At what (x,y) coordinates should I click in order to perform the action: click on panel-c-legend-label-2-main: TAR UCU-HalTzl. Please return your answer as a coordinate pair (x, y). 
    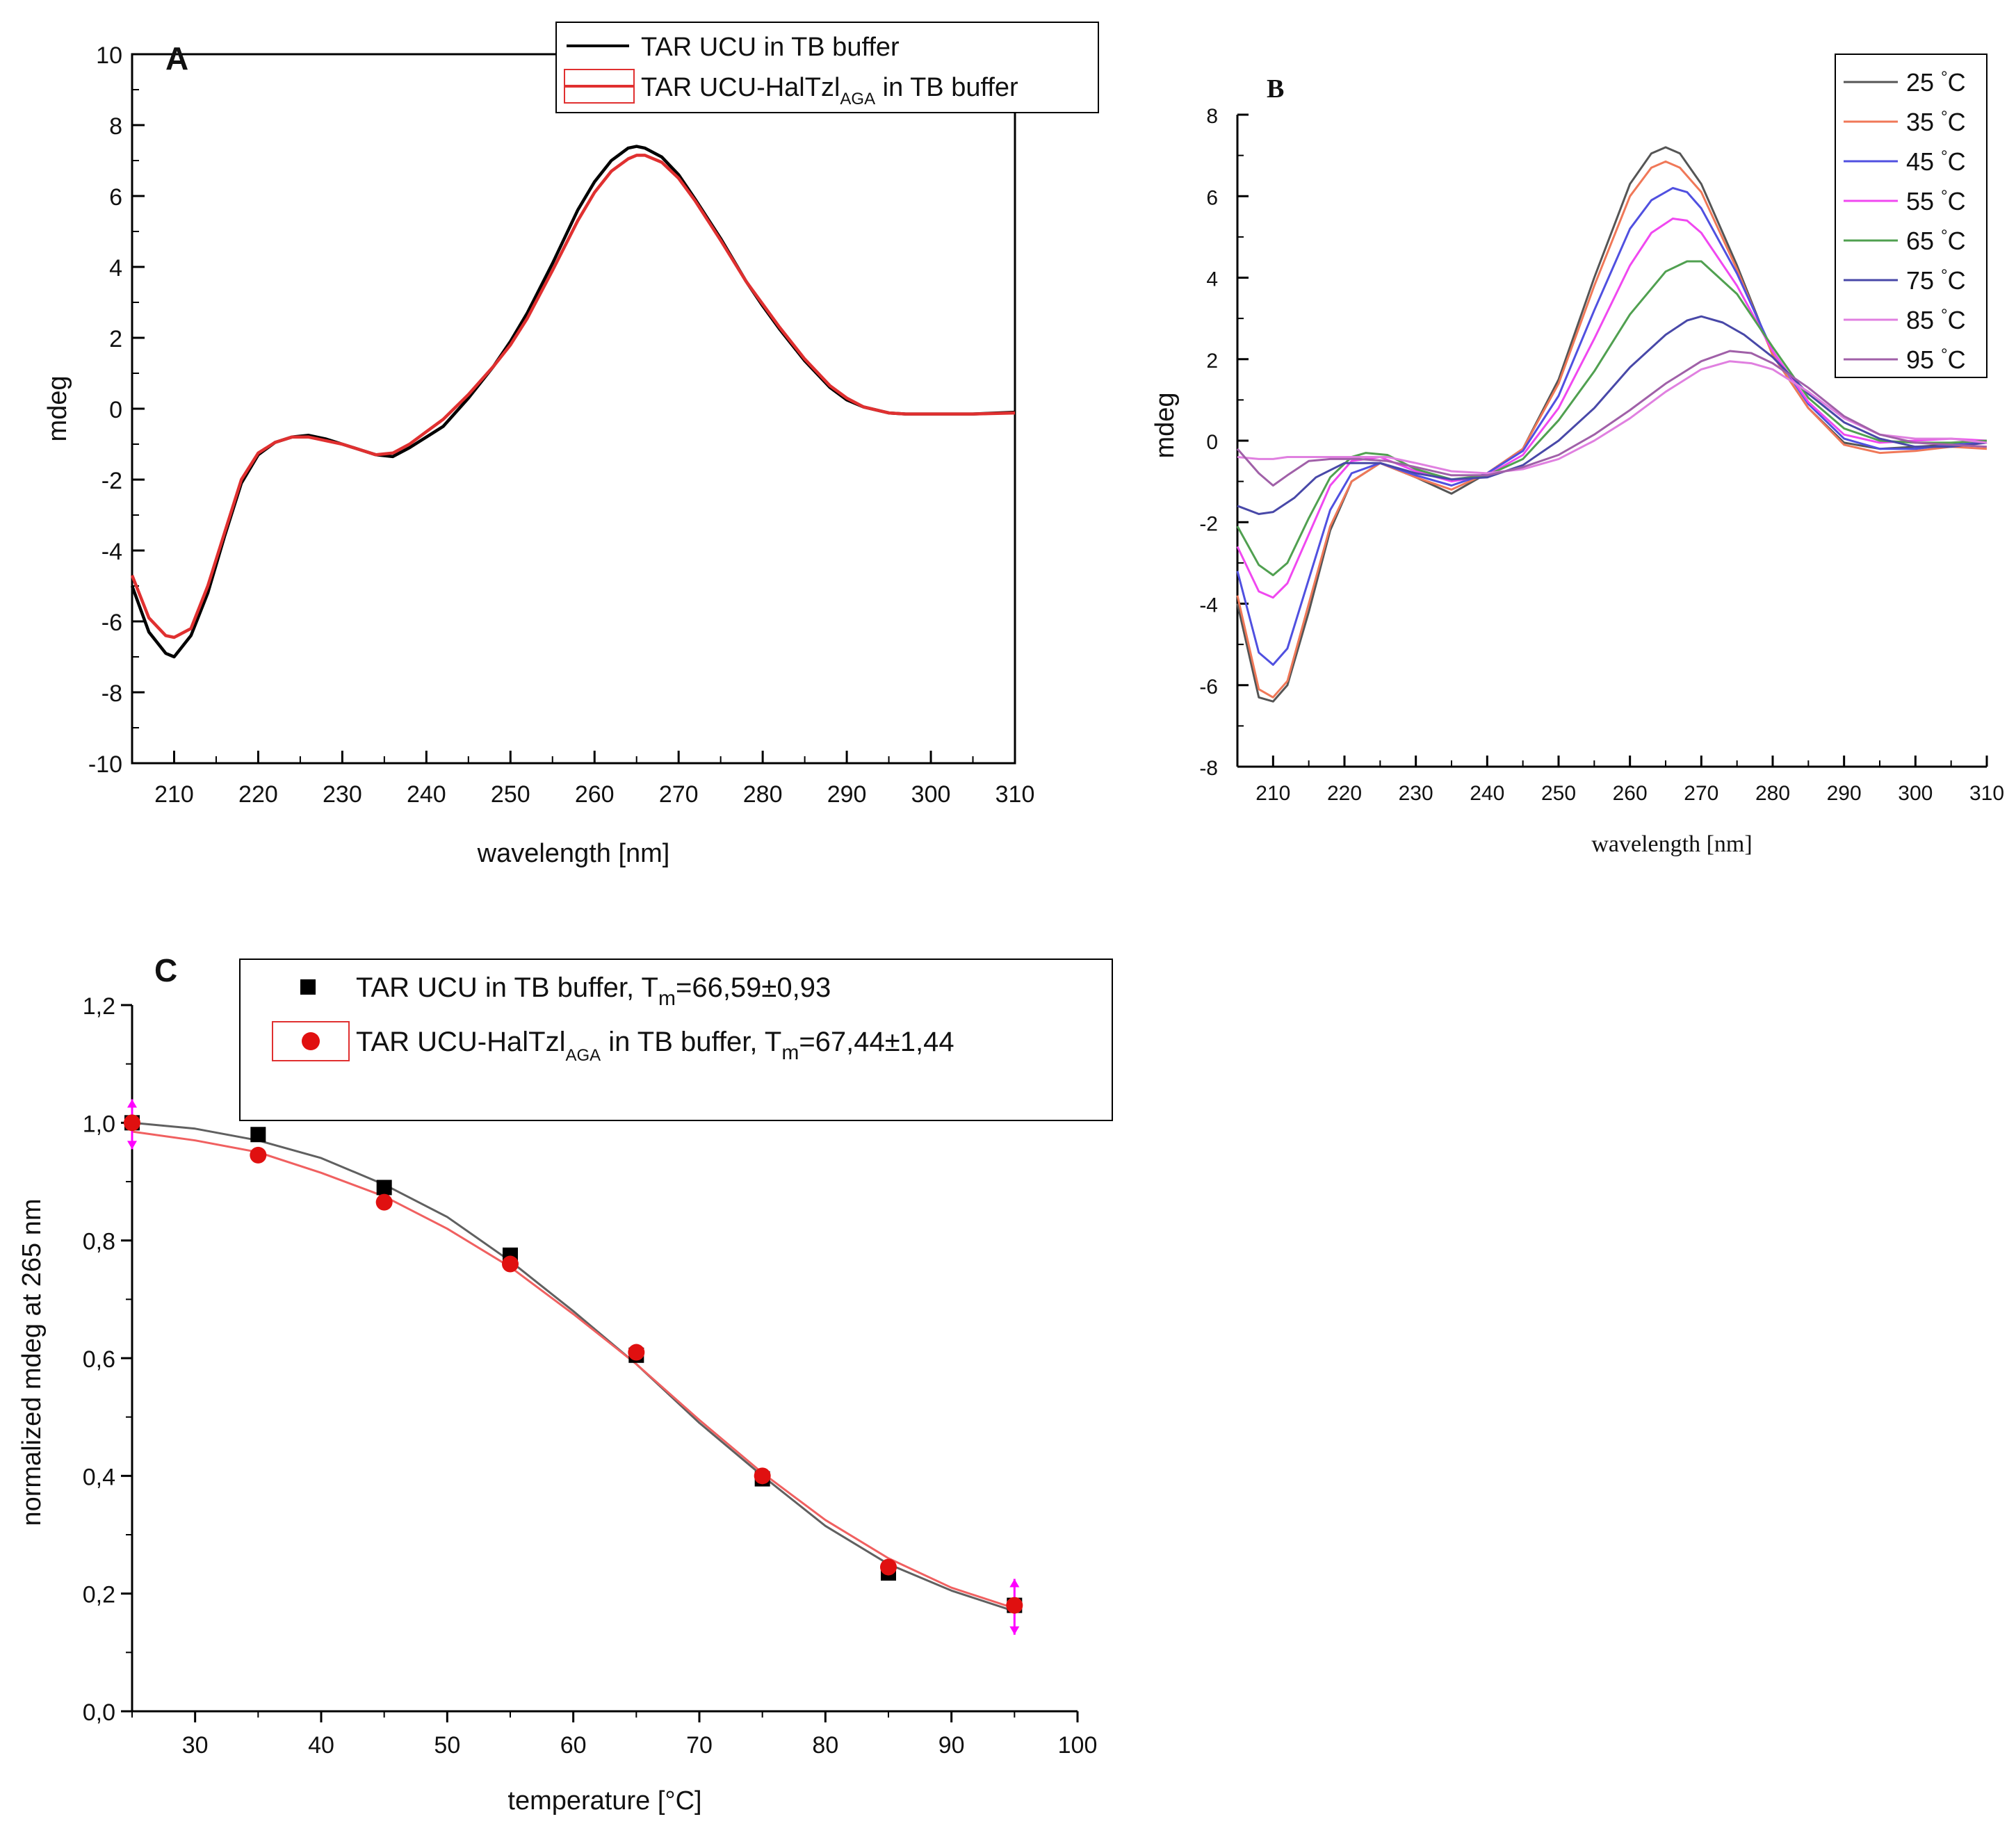
    Looking at the image, I should click on (460, 1042).